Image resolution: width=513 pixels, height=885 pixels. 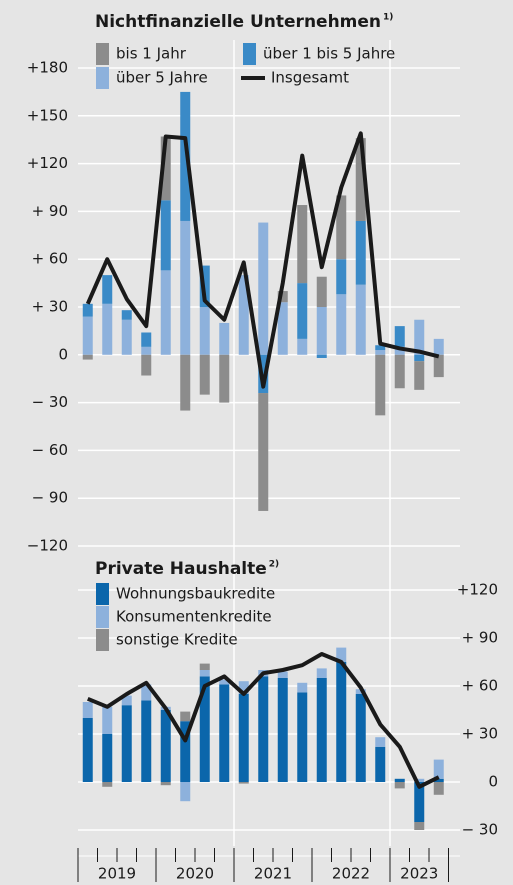 I want to click on legend-label: Konsumentenkredite, so click(x=194, y=617).